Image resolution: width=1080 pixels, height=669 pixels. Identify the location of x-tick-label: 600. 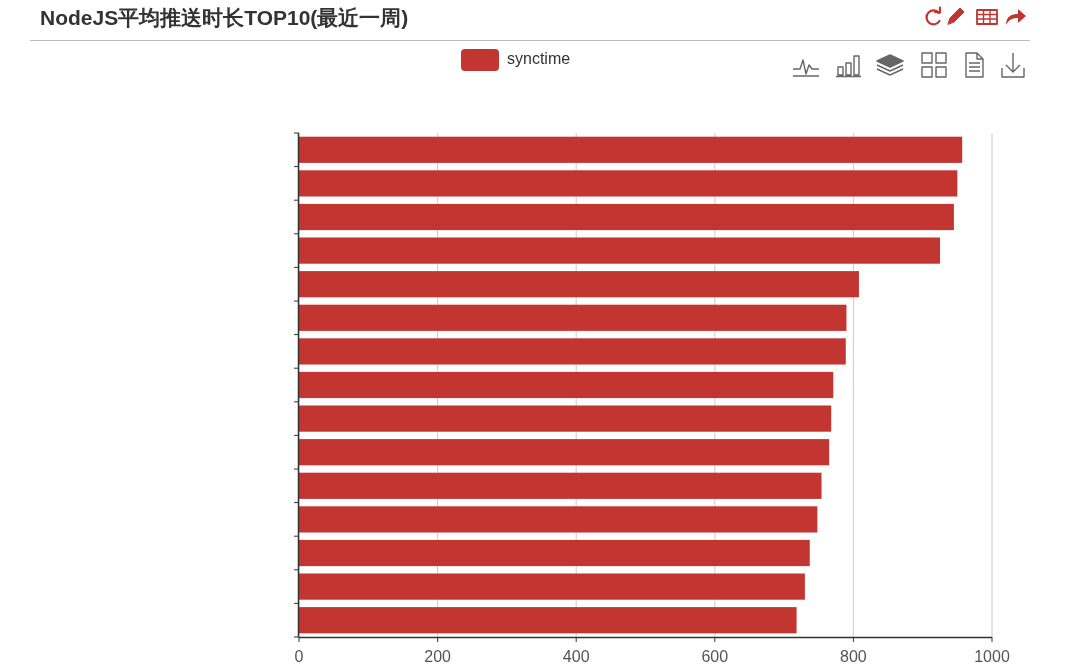
(715, 656).